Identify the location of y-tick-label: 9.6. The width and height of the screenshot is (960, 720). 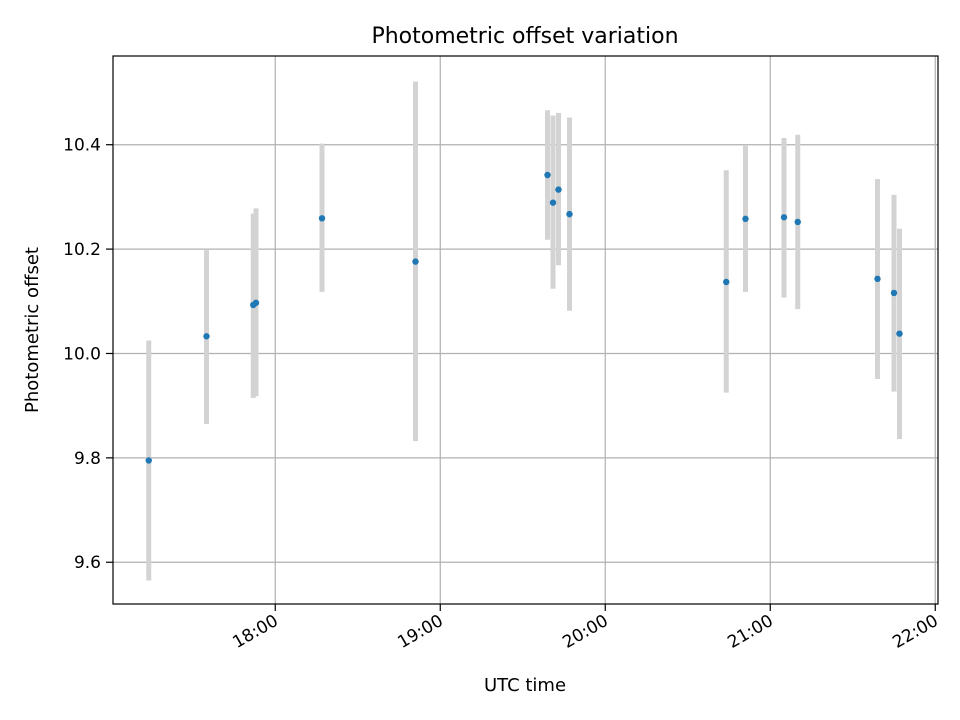
(87, 563).